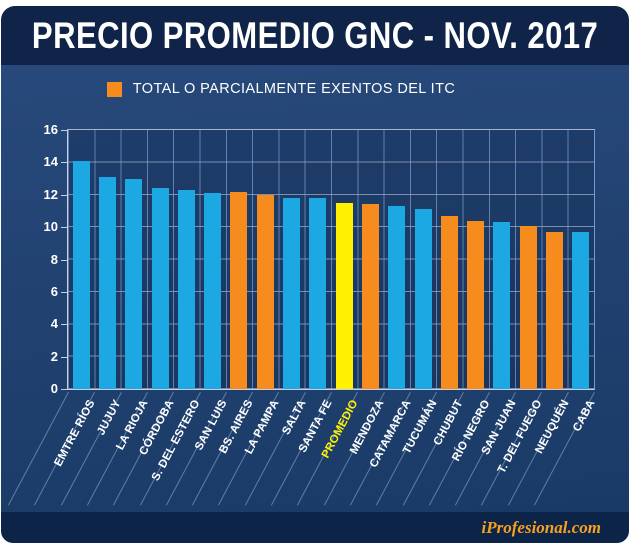 This screenshot has width=630, height=545. Describe the element at coordinates (134, 283) in the screenshot. I see `bar-la-rioja` at that location.